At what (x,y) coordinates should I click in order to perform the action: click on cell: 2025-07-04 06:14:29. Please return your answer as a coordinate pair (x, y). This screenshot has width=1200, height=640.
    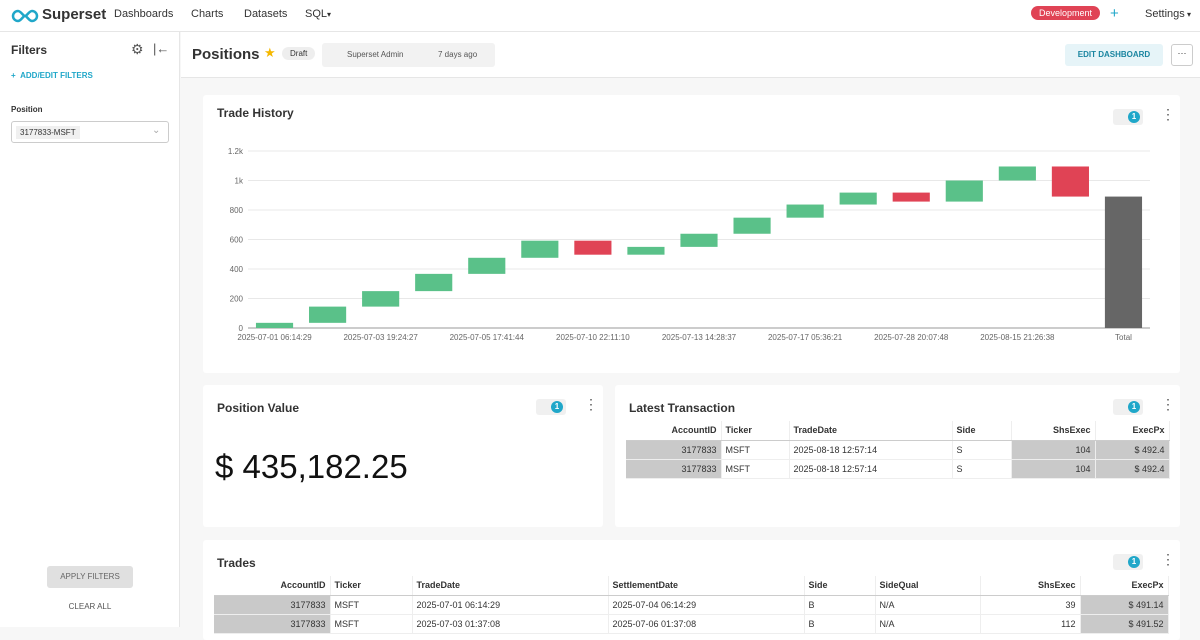
    Looking at the image, I should click on (706, 605).